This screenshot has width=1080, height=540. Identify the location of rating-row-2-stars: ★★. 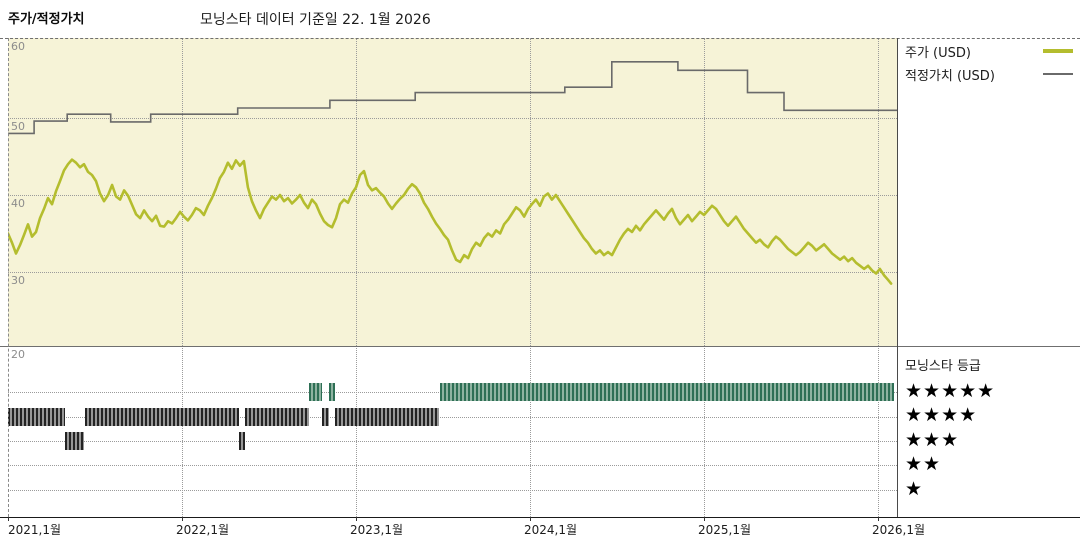
(923, 464).